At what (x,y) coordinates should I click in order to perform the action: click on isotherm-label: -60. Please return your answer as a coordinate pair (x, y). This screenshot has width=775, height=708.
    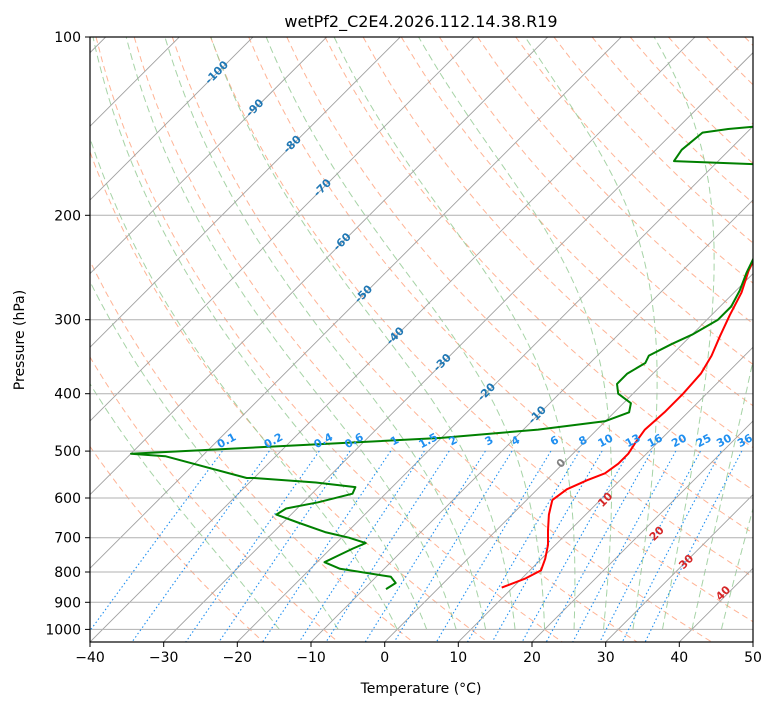
    Looking at the image, I should click on (342, 241).